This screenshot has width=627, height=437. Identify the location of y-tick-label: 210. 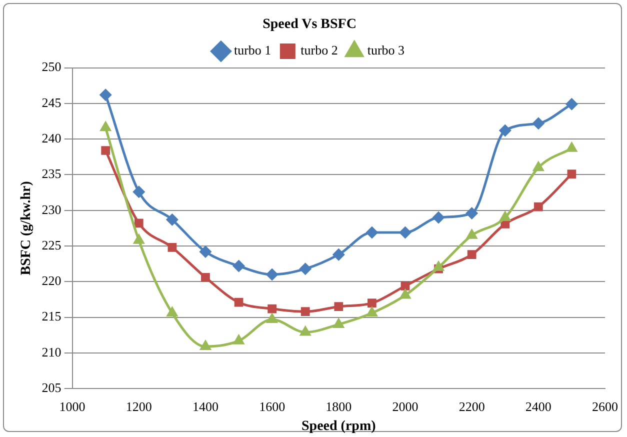
(52, 352).